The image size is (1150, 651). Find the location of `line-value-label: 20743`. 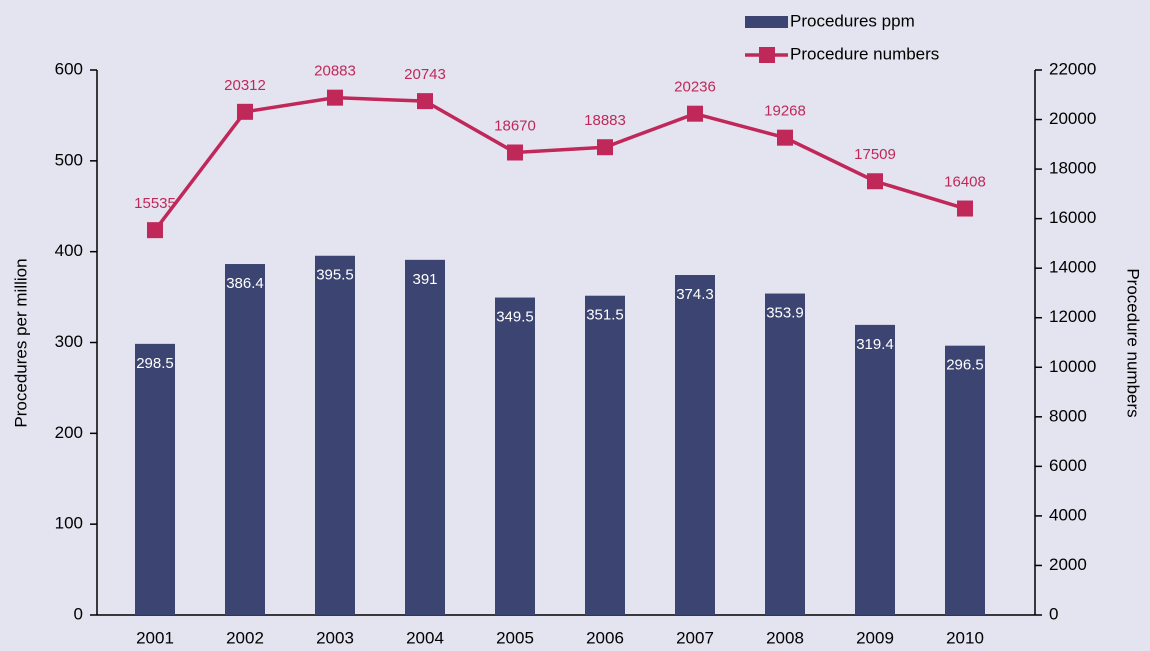

line-value-label: 20743 is located at coordinates (425, 74).